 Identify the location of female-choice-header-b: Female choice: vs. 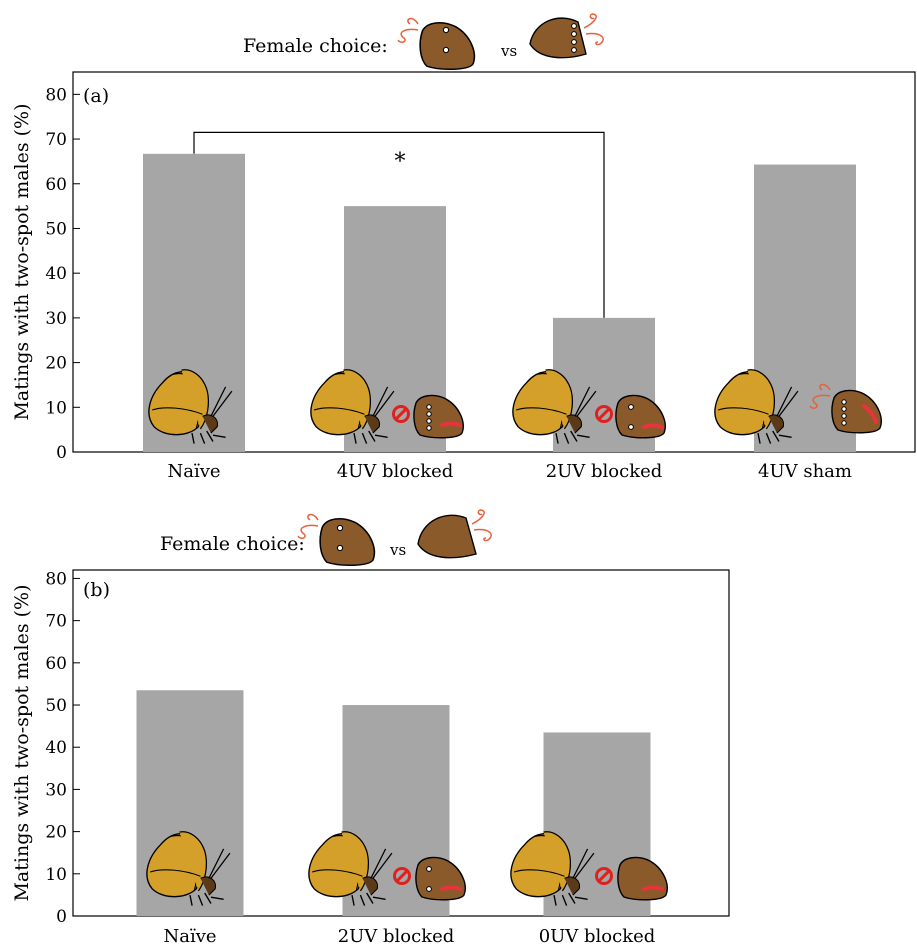
(326, 538).